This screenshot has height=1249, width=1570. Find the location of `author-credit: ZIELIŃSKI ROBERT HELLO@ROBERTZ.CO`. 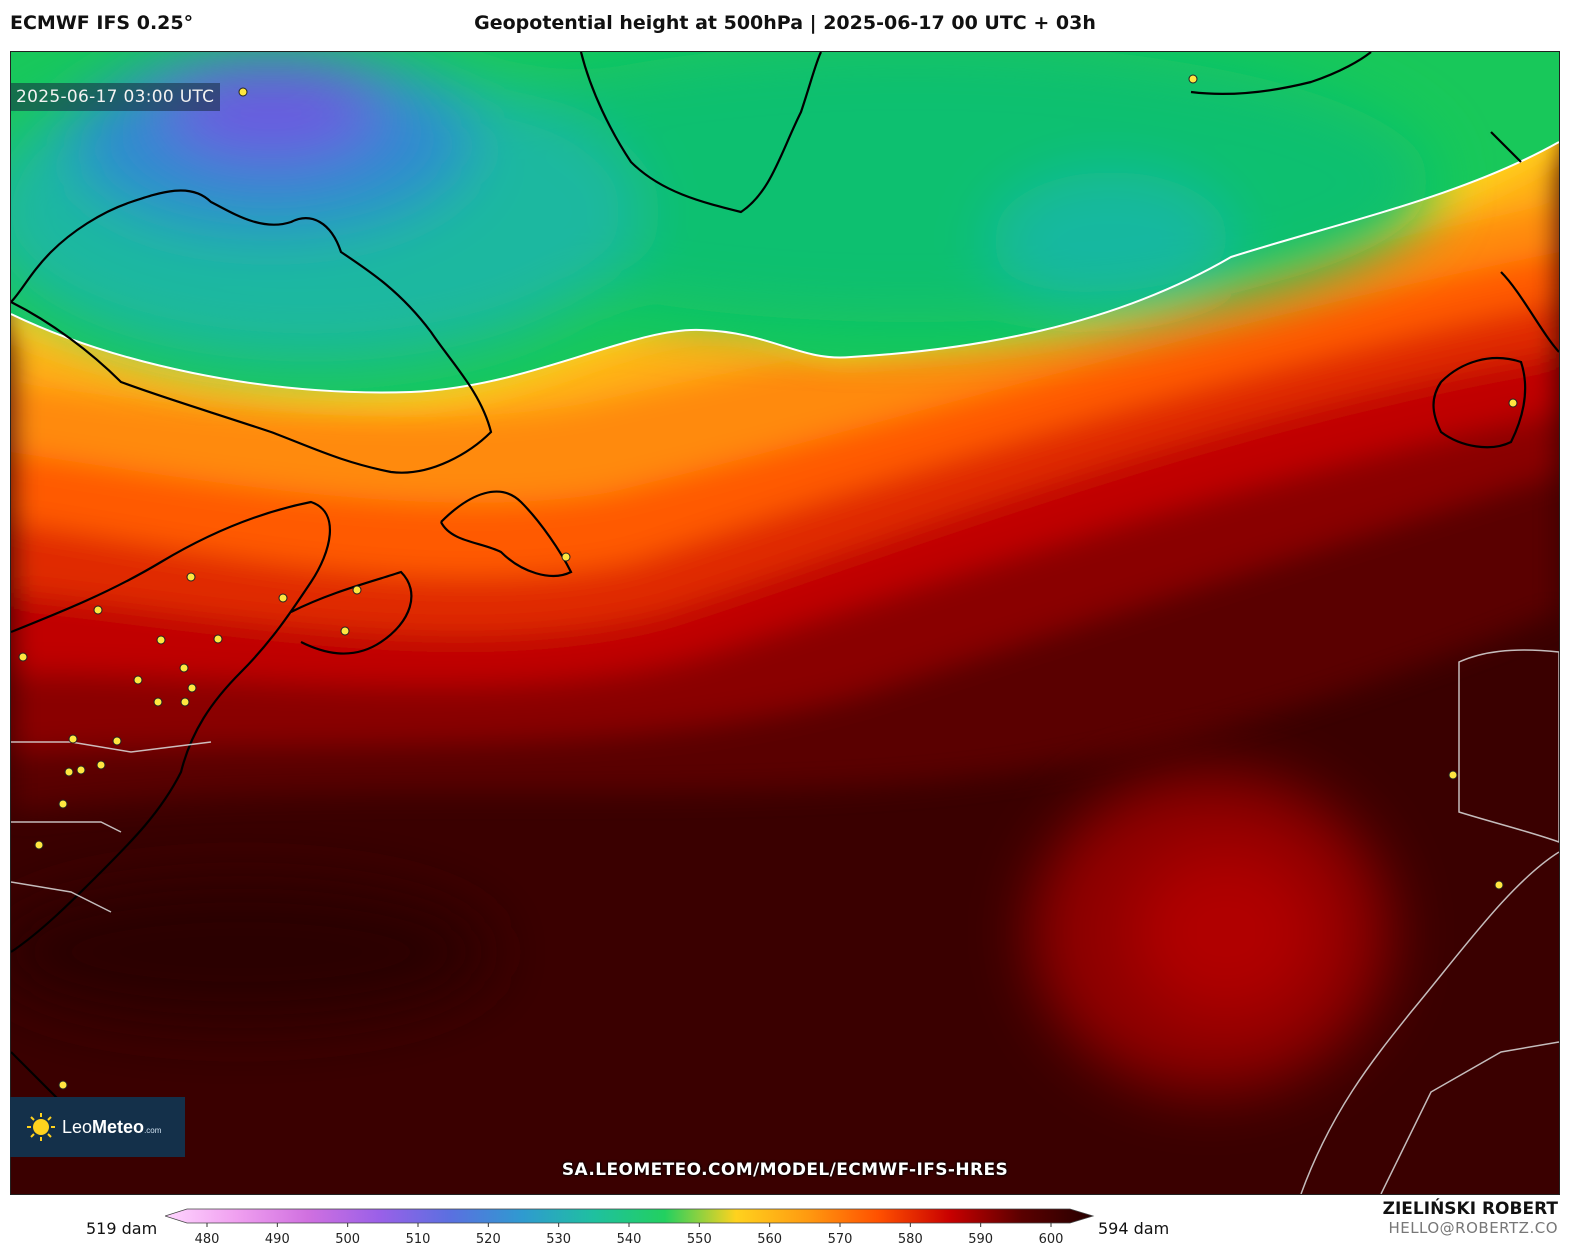

author-credit: ZIELIŃSKI ROBERT HELLO@ROBERTZ.CO is located at coordinates (1470, 1218).